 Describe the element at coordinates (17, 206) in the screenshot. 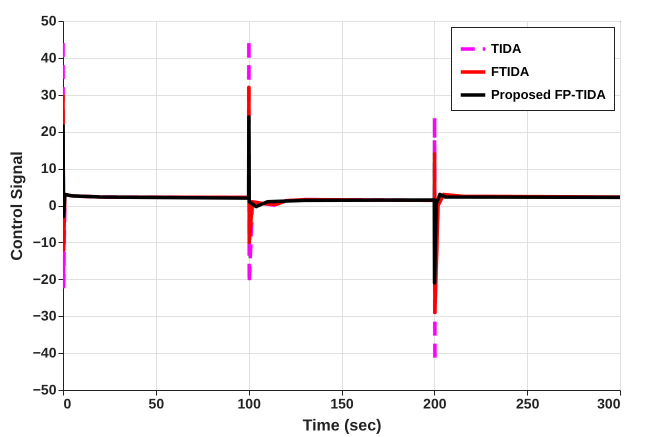

I see `y-axis-title: Control Signal` at that location.